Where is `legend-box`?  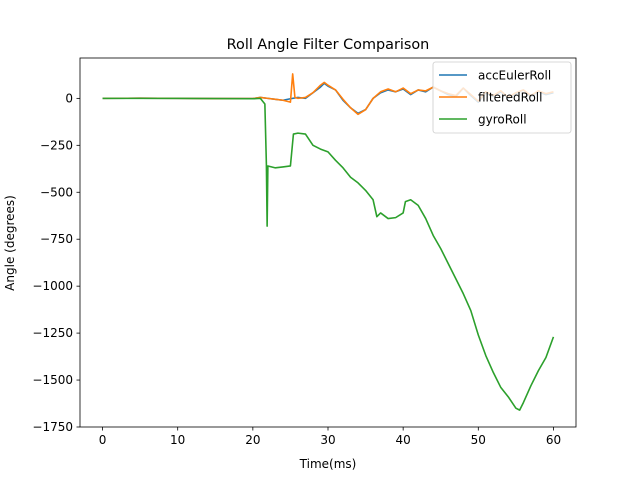 legend-box is located at coordinates (502, 97).